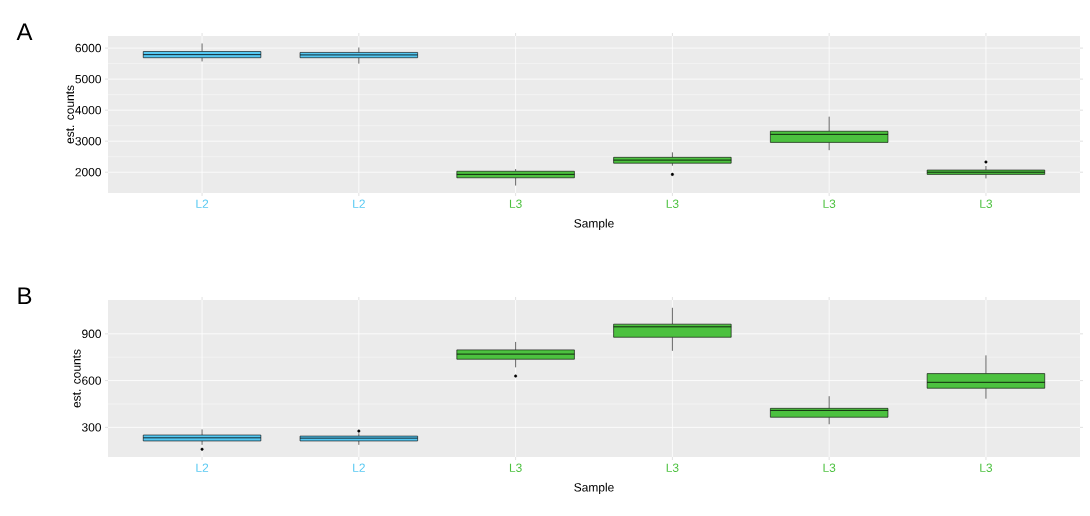  Describe the element at coordinates (92, 380) in the screenshot. I see `y-tick-label: 600` at that location.